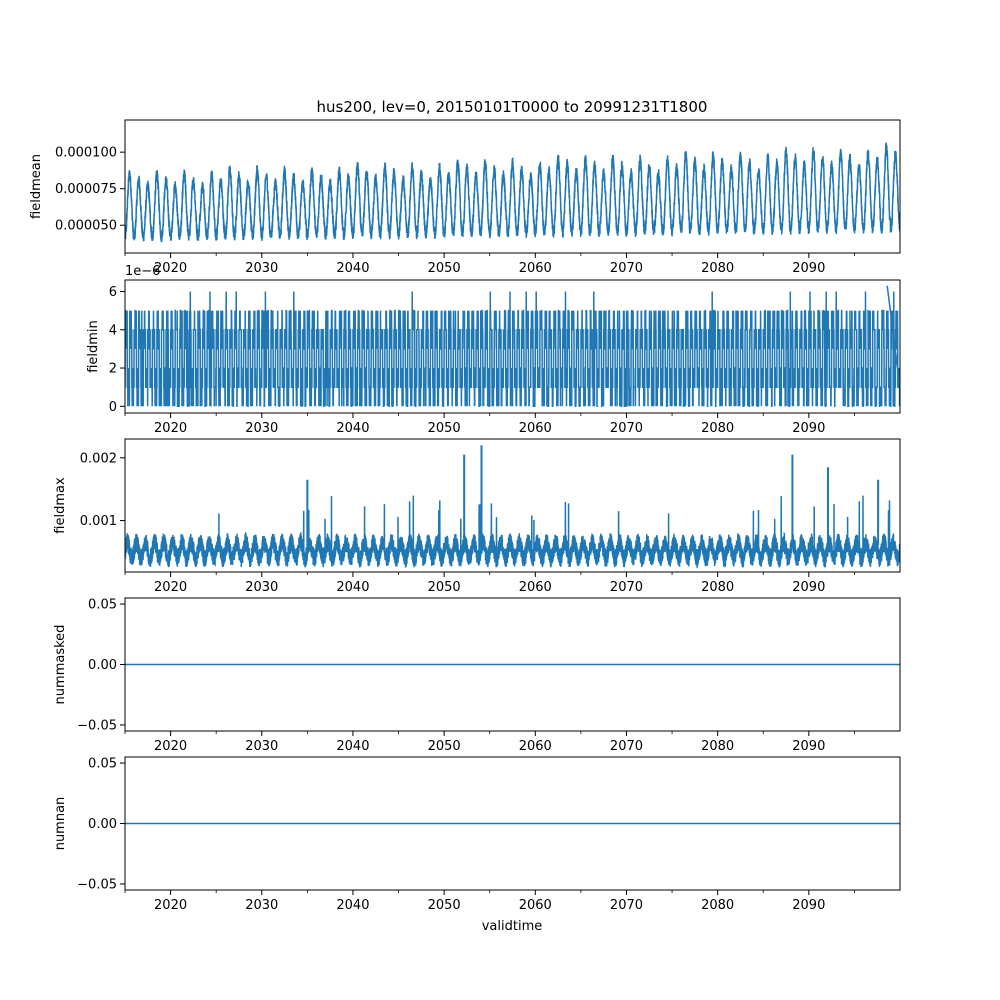 This screenshot has height=1000, width=1000. What do you see at coordinates (113, 407) in the screenshot?
I see `y-tick-label: 0` at bounding box center [113, 407].